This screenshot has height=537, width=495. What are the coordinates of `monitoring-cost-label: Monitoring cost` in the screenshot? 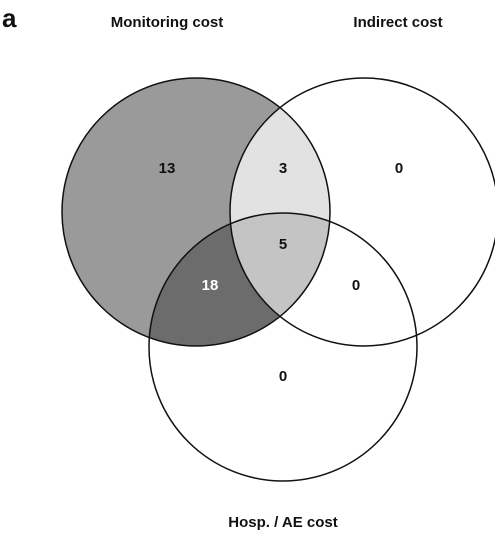 It's located at (167, 22).